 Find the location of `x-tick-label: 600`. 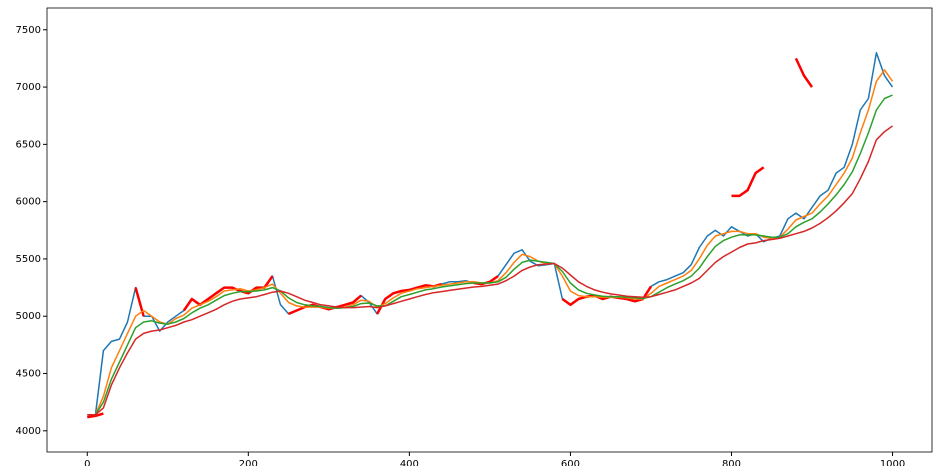

x-tick-label: 600 is located at coordinates (570, 462).